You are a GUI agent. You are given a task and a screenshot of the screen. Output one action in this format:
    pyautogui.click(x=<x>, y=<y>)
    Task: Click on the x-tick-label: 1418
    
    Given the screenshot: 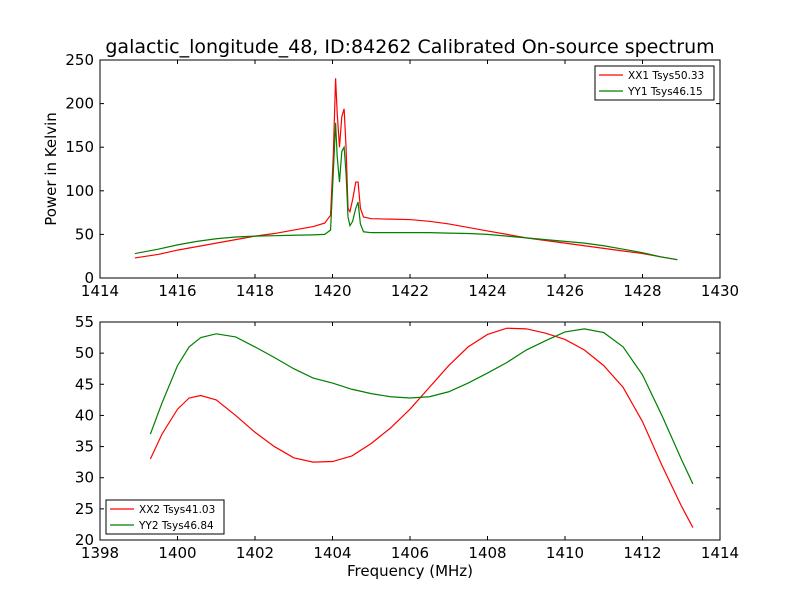 What is the action you would take?
    pyautogui.click(x=255, y=291)
    